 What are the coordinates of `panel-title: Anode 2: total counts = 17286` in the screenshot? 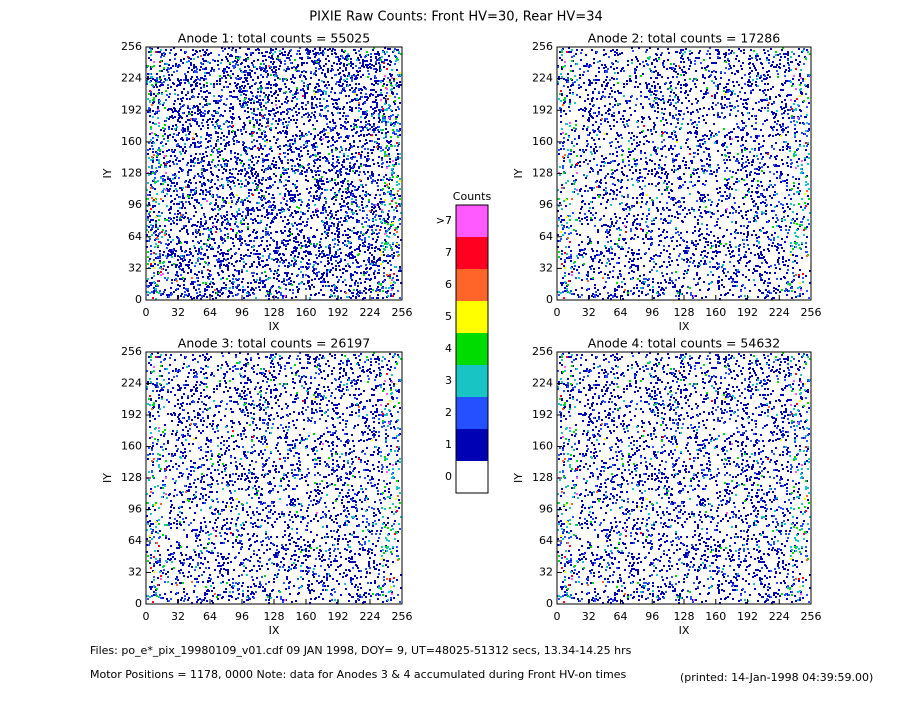 It's located at (684, 38).